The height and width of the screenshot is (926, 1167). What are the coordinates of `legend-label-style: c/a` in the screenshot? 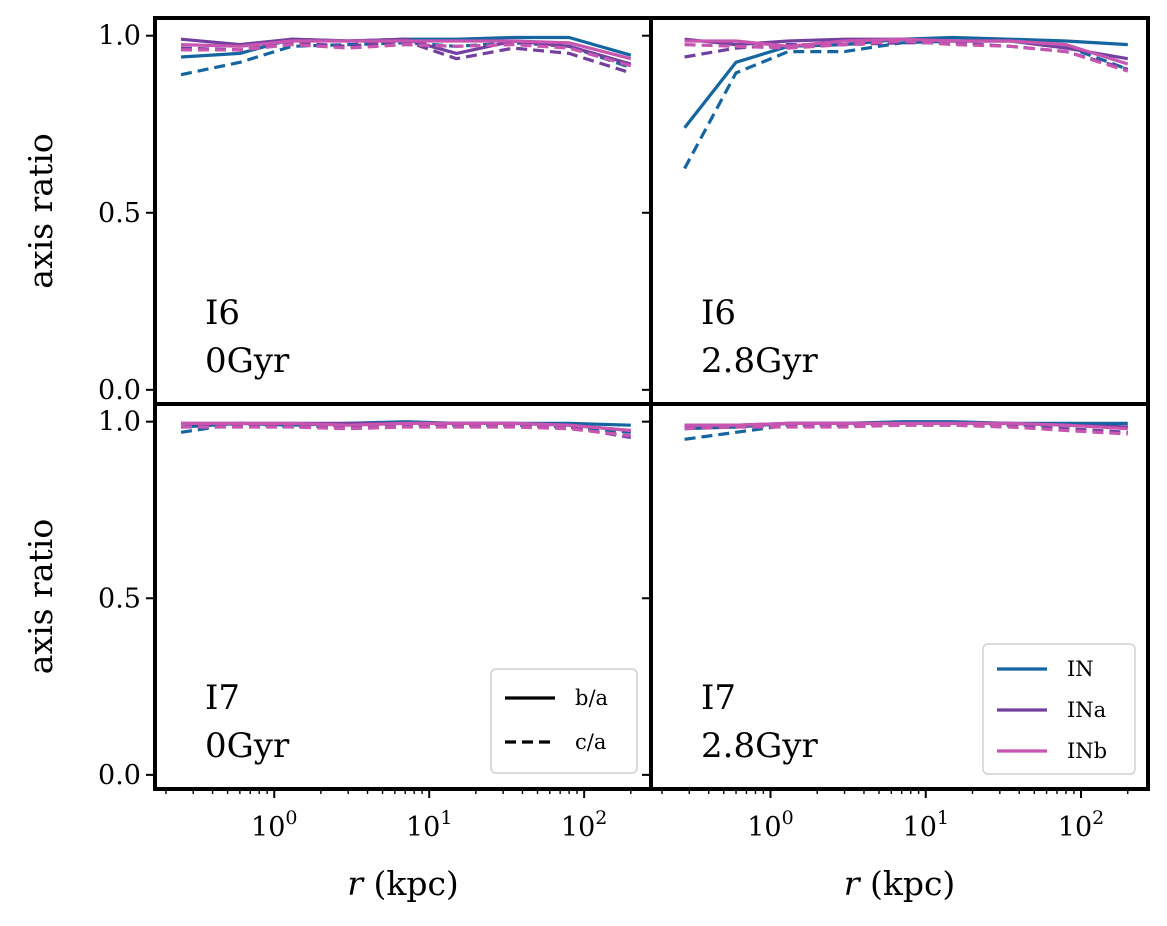 It's located at (590, 742).